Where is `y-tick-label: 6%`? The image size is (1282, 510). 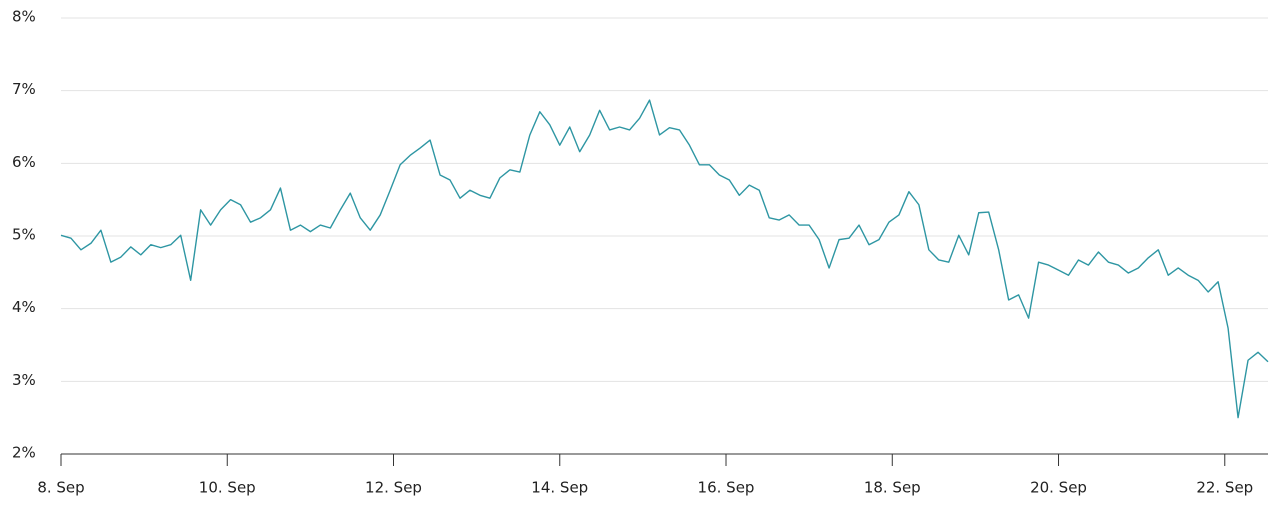
y-tick-label: 6% is located at coordinates (24, 162).